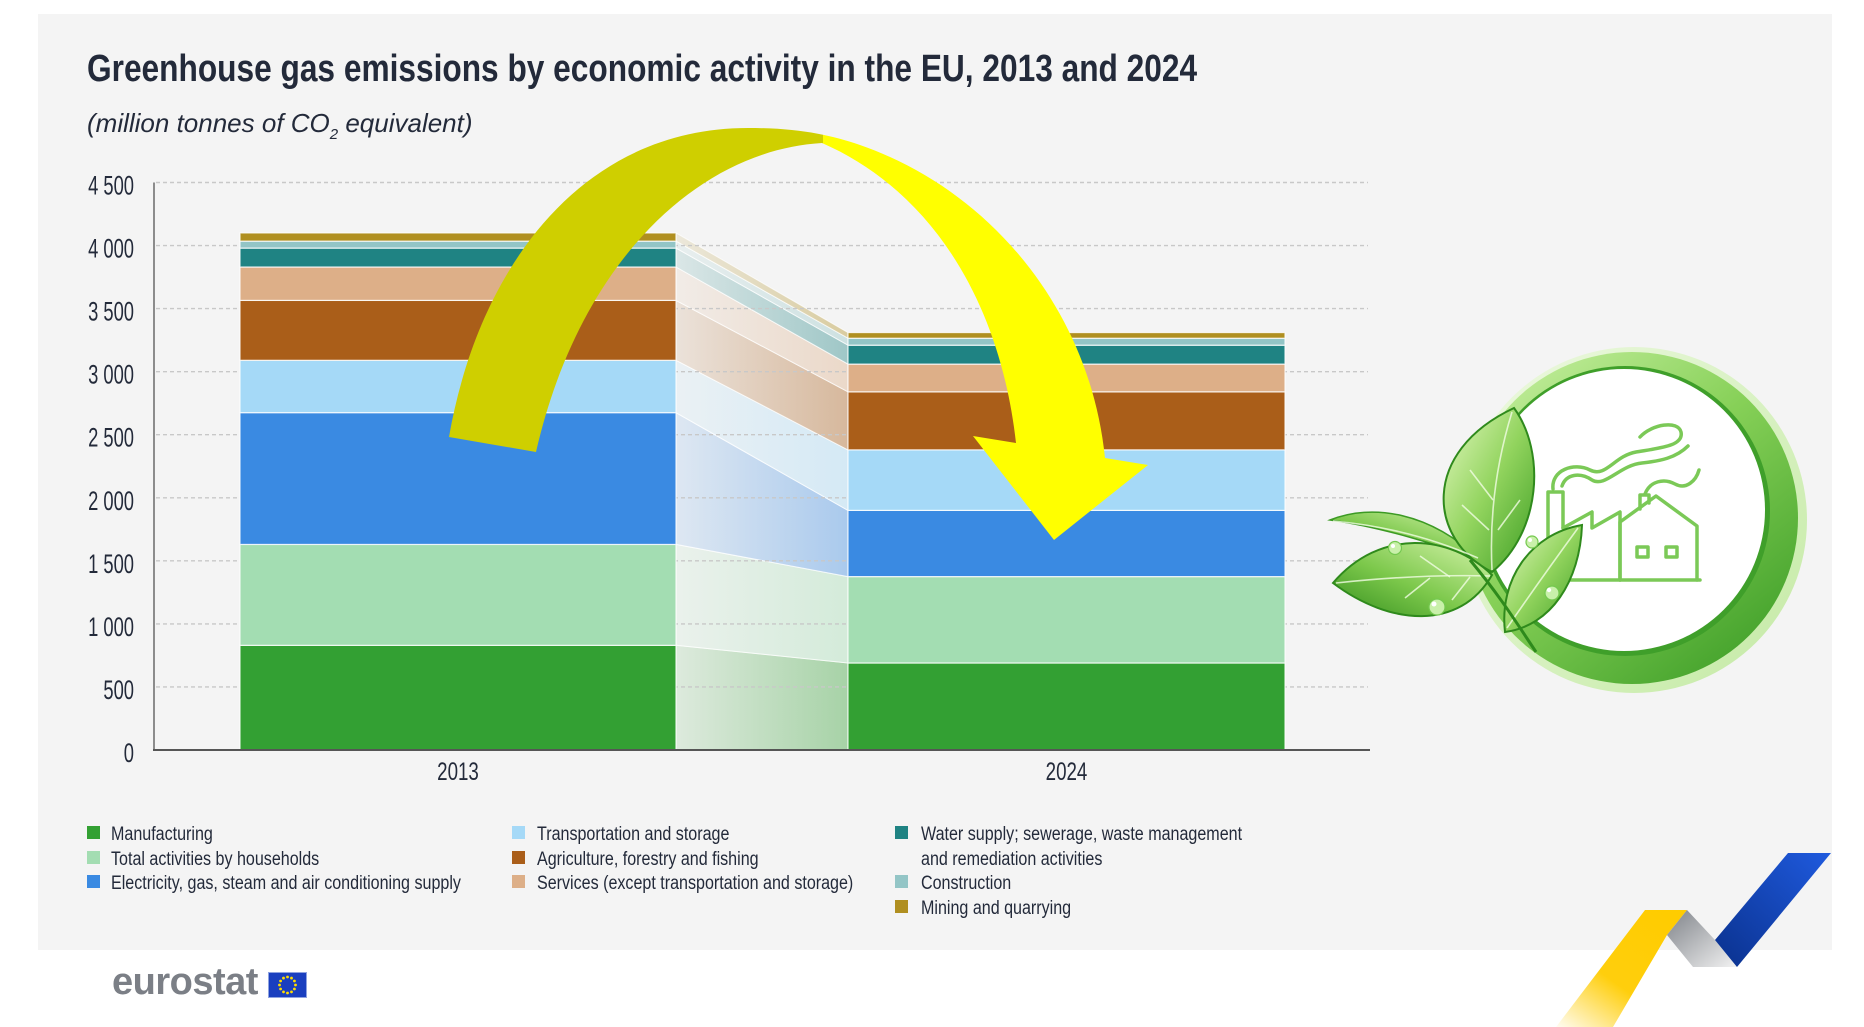 Image resolution: width=1864 pixels, height=1027 pixels. I want to click on subtitle-suffix: equivalent), so click(405, 123).